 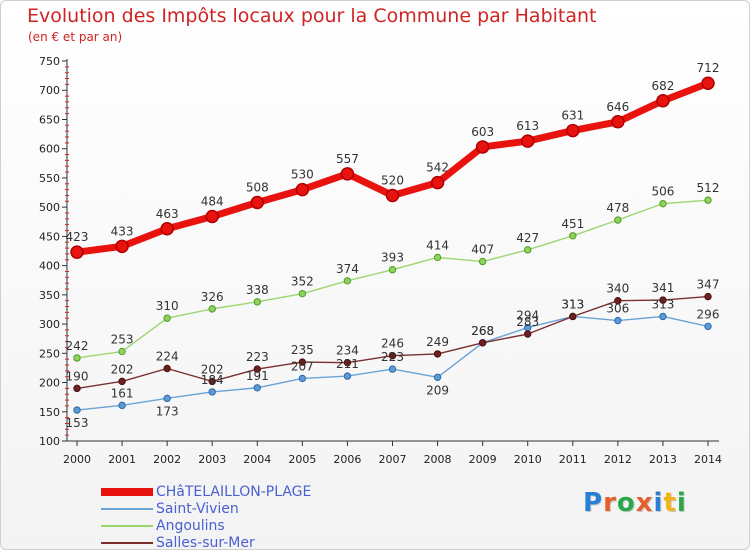 What do you see at coordinates (617, 208) in the screenshot?
I see `data-label: 478` at bounding box center [617, 208].